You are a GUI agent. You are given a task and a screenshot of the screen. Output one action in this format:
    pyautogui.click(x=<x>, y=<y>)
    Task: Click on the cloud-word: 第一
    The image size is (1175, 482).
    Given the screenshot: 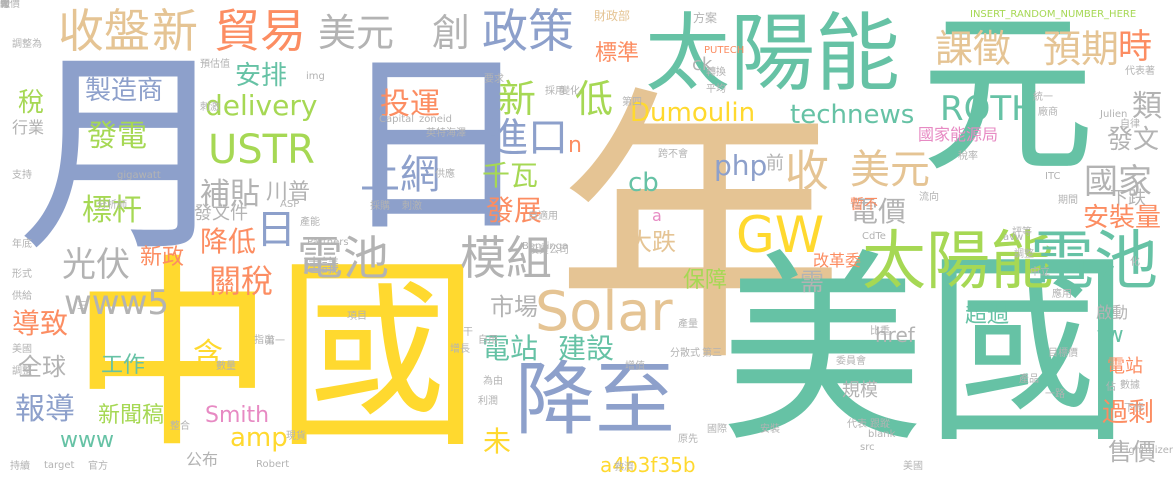 What is the action you would take?
    pyautogui.click(x=275, y=341)
    